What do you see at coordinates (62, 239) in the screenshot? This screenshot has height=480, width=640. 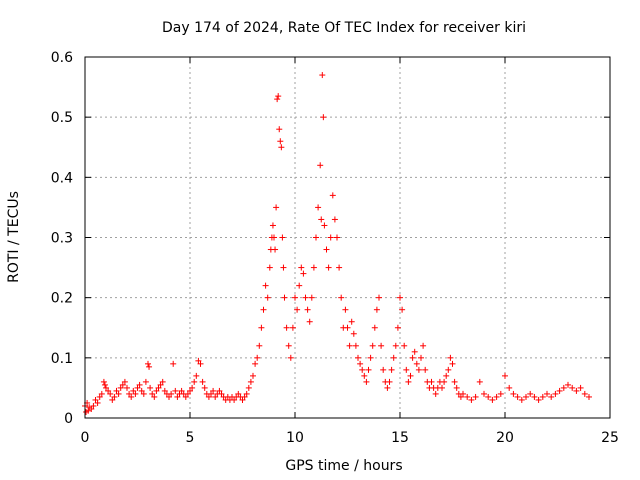 I see `y-tick-label: 0.3` at bounding box center [62, 239].